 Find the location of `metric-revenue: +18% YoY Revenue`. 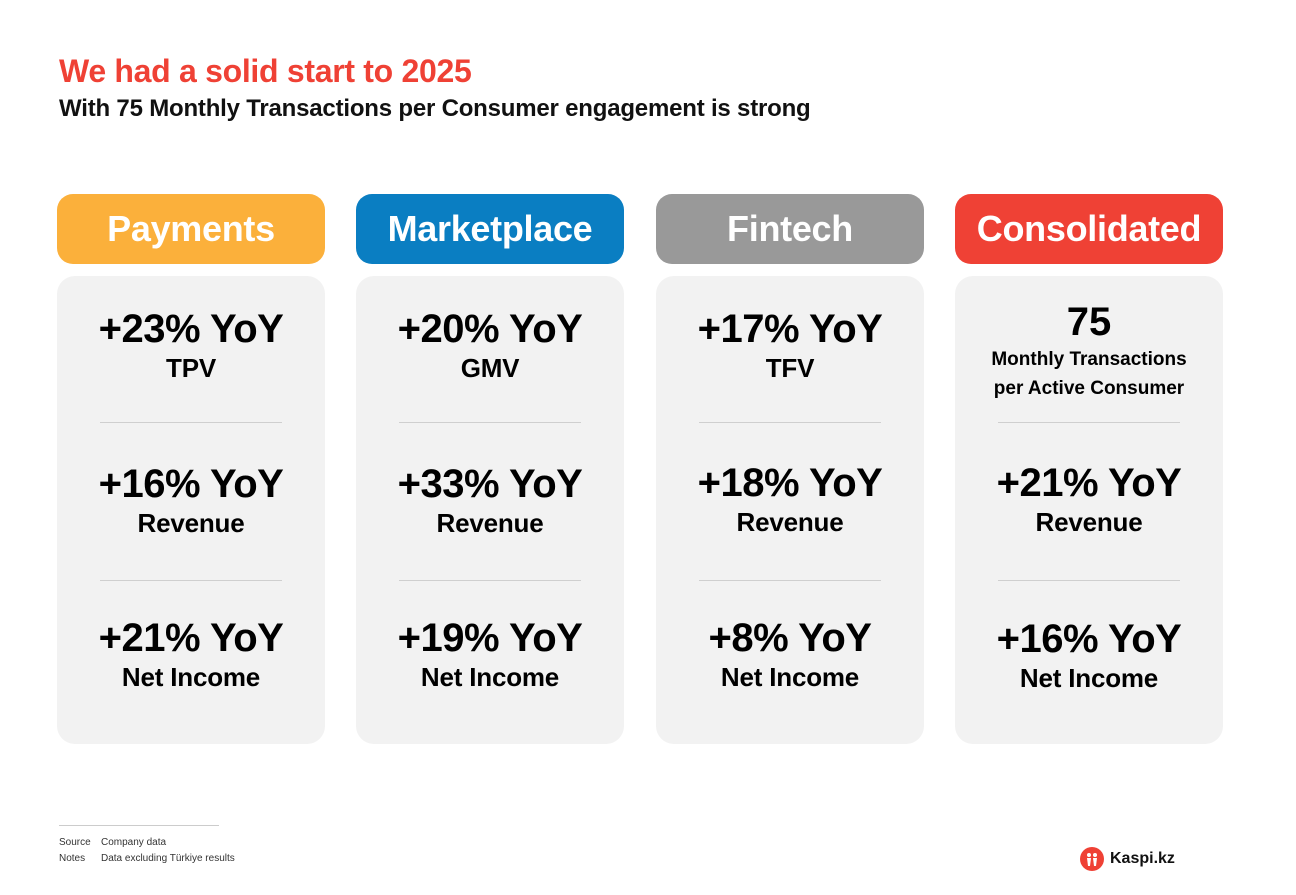

metric-revenue: +18% YoY Revenue is located at coordinates (790, 499).